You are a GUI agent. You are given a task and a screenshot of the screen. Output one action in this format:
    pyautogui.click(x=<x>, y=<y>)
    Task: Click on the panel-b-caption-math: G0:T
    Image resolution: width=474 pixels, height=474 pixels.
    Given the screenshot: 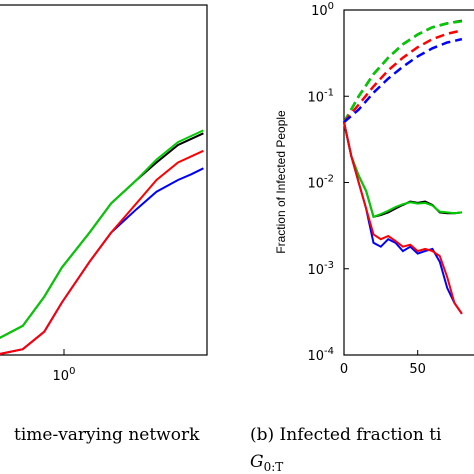 What is the action you would take?
    pyautogui.click(x=266, y=463)
    